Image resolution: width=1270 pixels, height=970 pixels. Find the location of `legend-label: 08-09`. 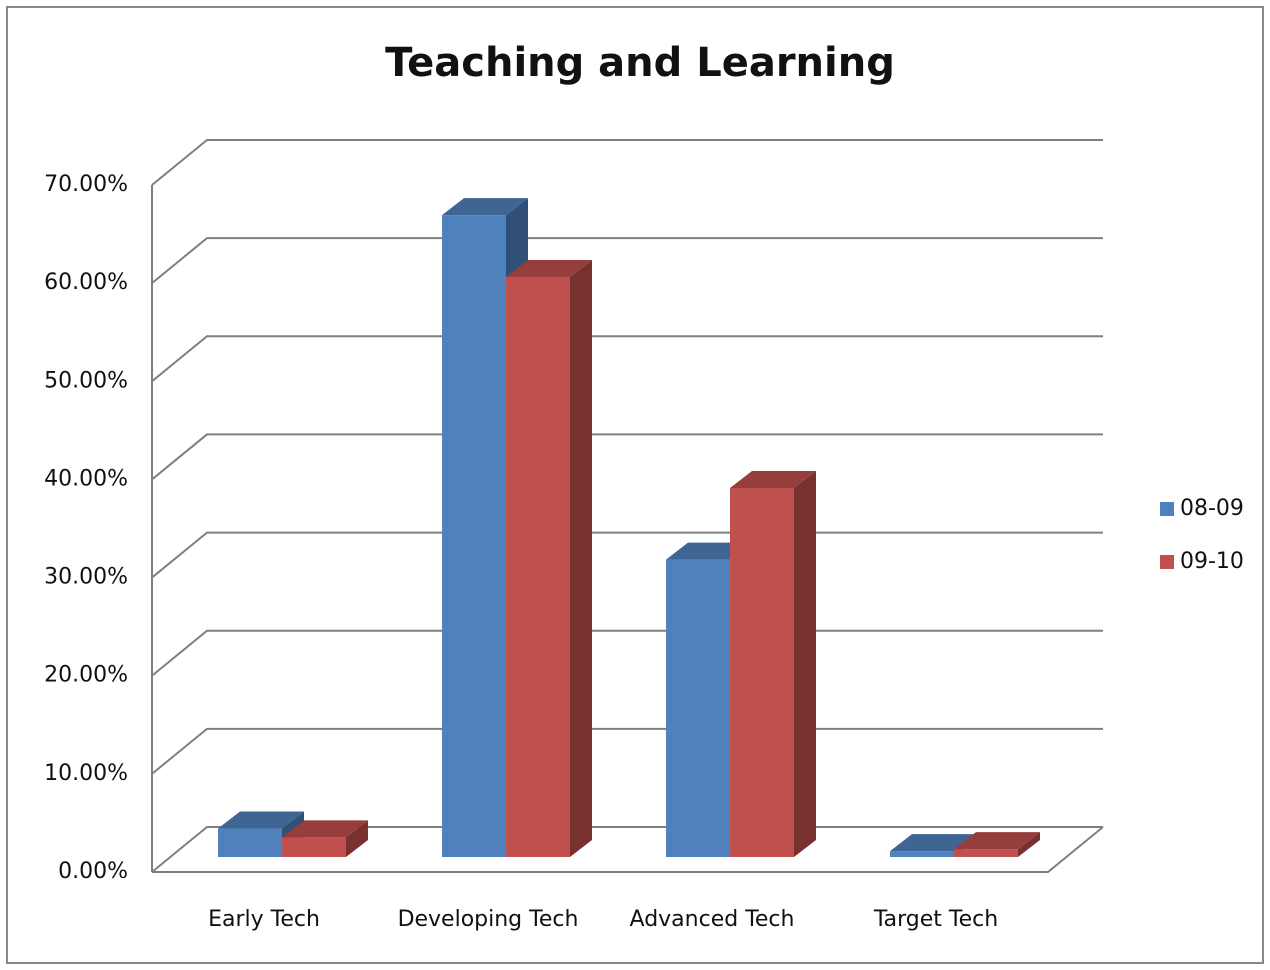

legend-label: 08-09 is located at coordinates (1212, 508).